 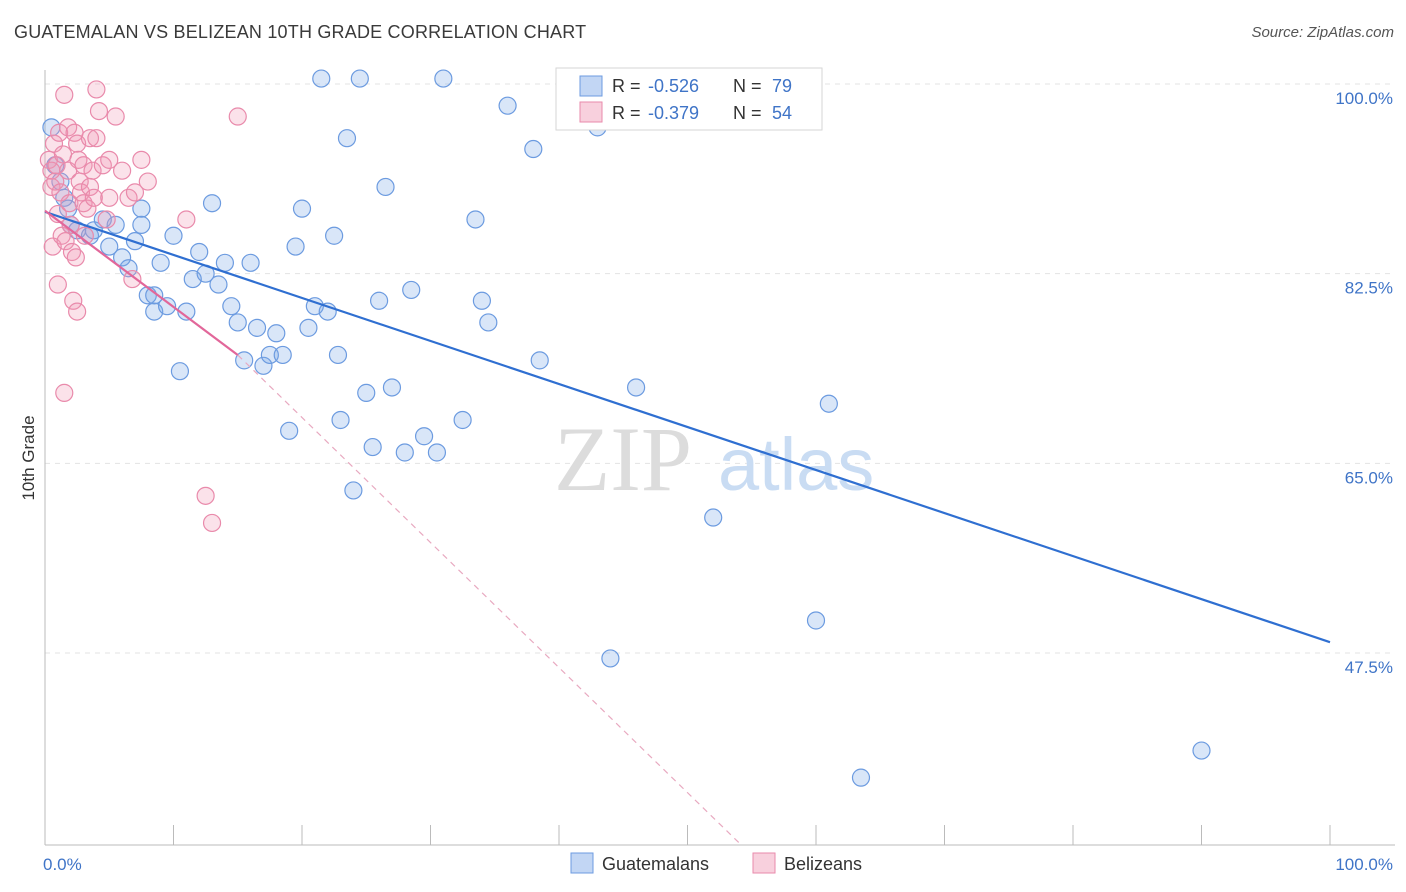 What do you see at coordinates (626, 86) in the screenshot?
I see `legend-r-label-guatemalans: R =` at bounding box center [626, 86].